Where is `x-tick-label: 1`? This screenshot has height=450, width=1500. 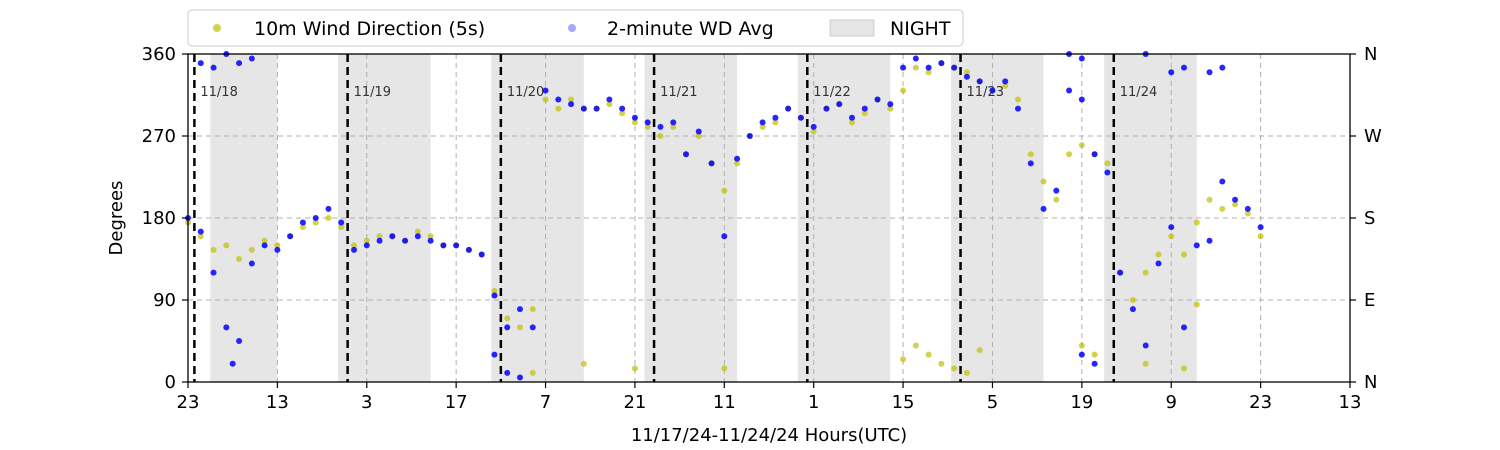 x-tick-label: 1 is located at coordinates (813, 402).